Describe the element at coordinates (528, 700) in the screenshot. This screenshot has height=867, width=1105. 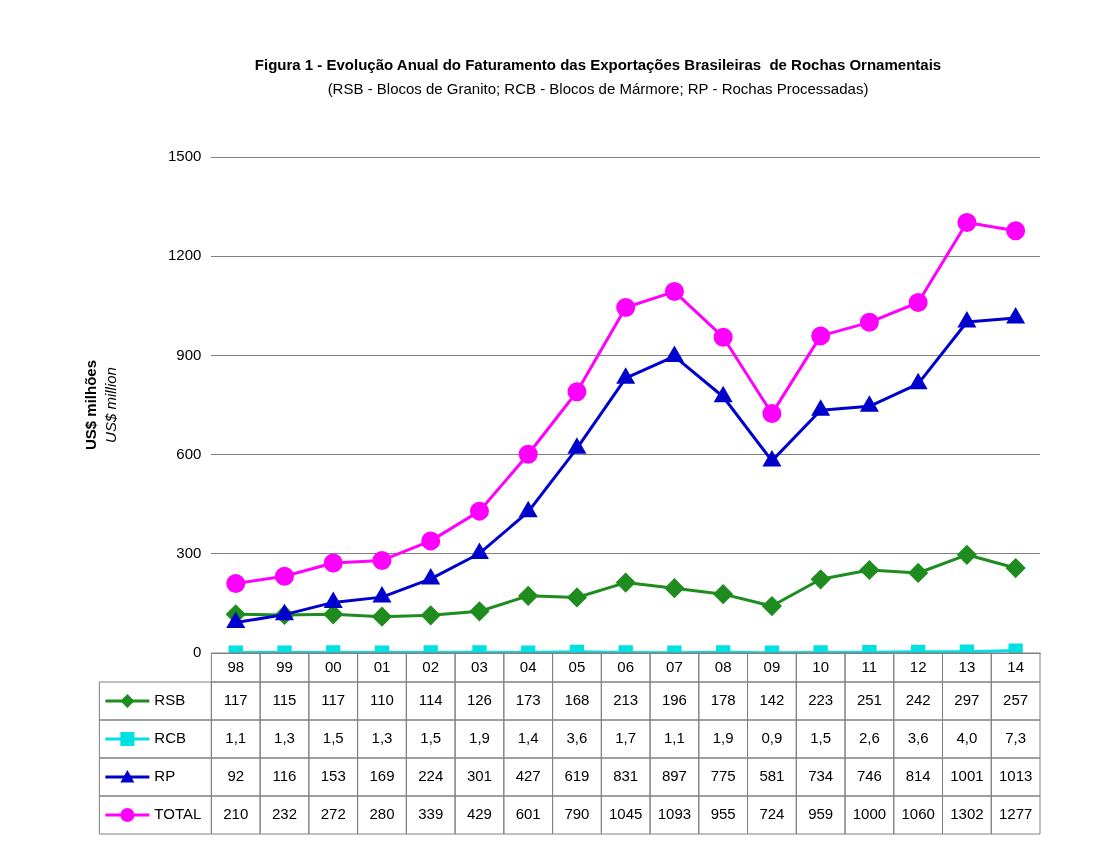
I see `data-label: 173` at that location.